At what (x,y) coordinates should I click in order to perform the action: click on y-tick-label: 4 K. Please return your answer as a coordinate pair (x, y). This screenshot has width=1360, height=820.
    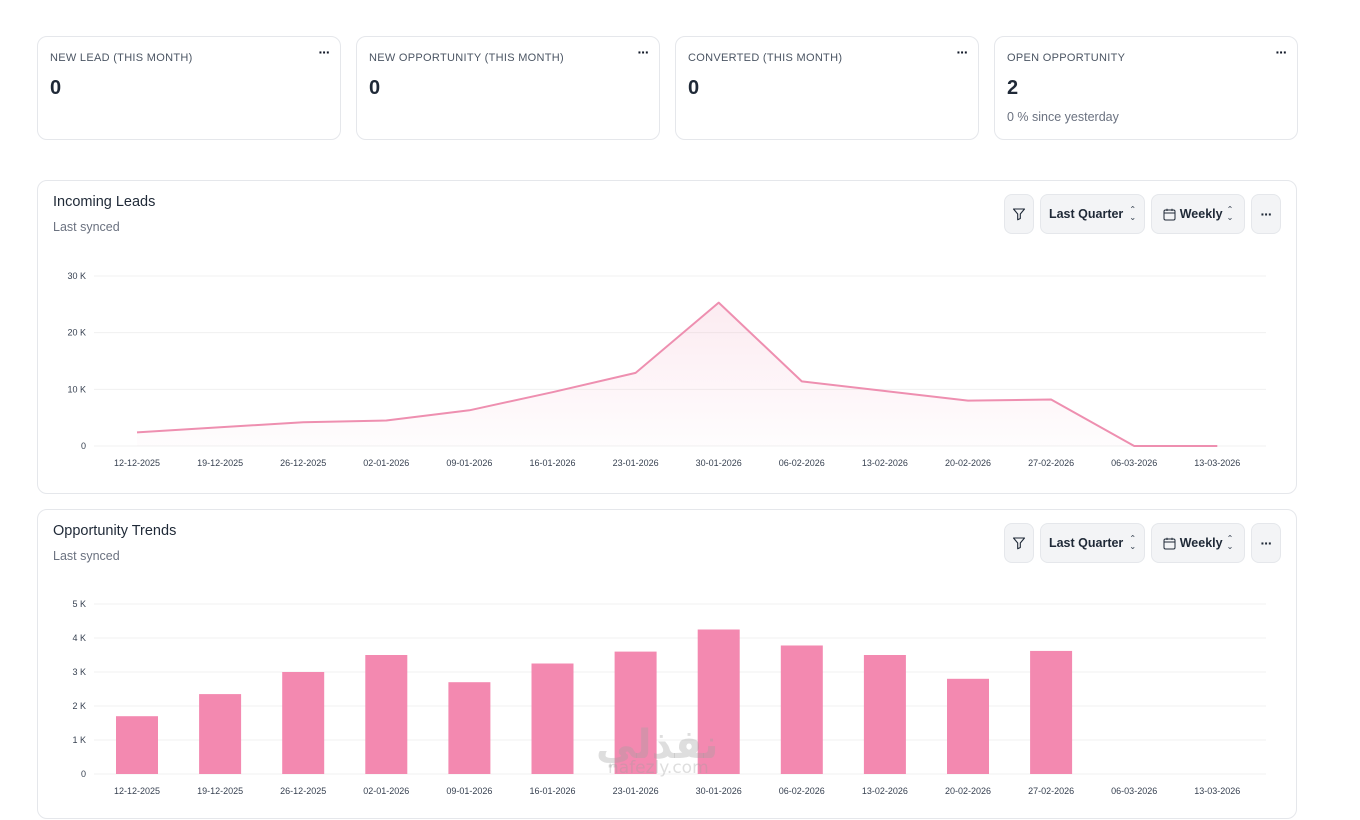
    Looking at the image, I should click on (79, 638).